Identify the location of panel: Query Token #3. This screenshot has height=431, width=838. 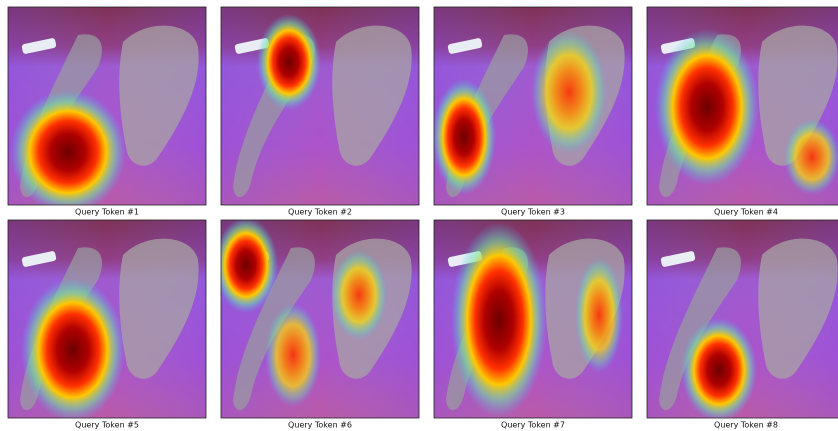
(533, 111).